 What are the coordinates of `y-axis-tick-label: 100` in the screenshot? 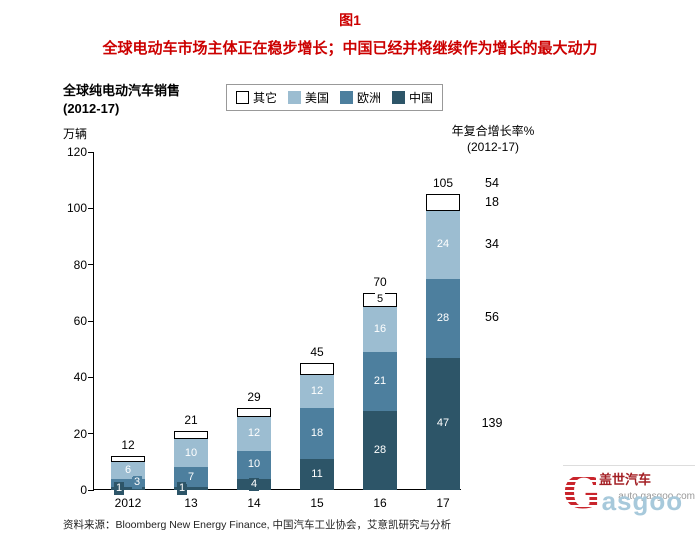 It's located at (76, 208).